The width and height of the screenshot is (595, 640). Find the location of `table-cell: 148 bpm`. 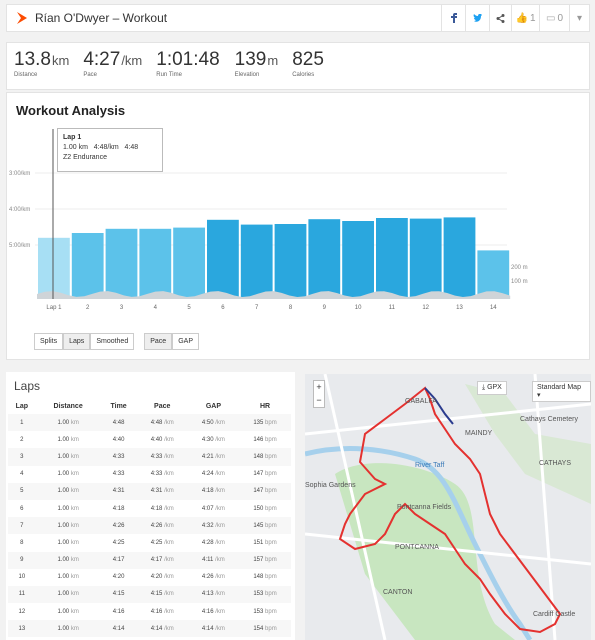

table-cell: 148 bpm is located at coordinates (265, 457).